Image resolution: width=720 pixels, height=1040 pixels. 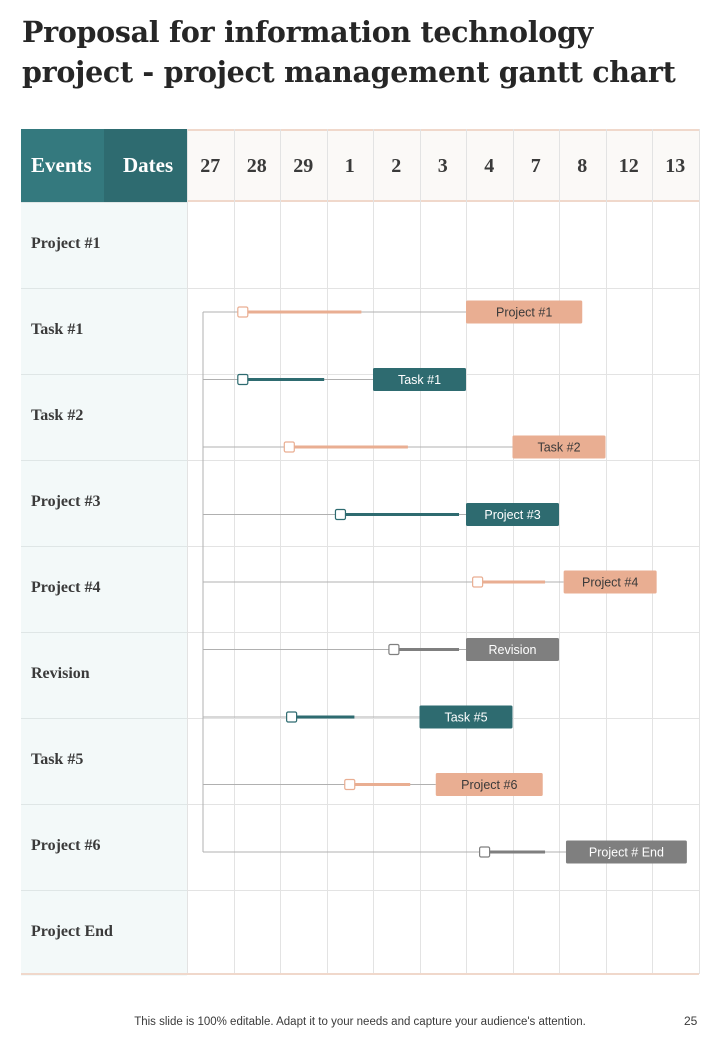 I want to click on dates-header, so click(x=443, y=165).